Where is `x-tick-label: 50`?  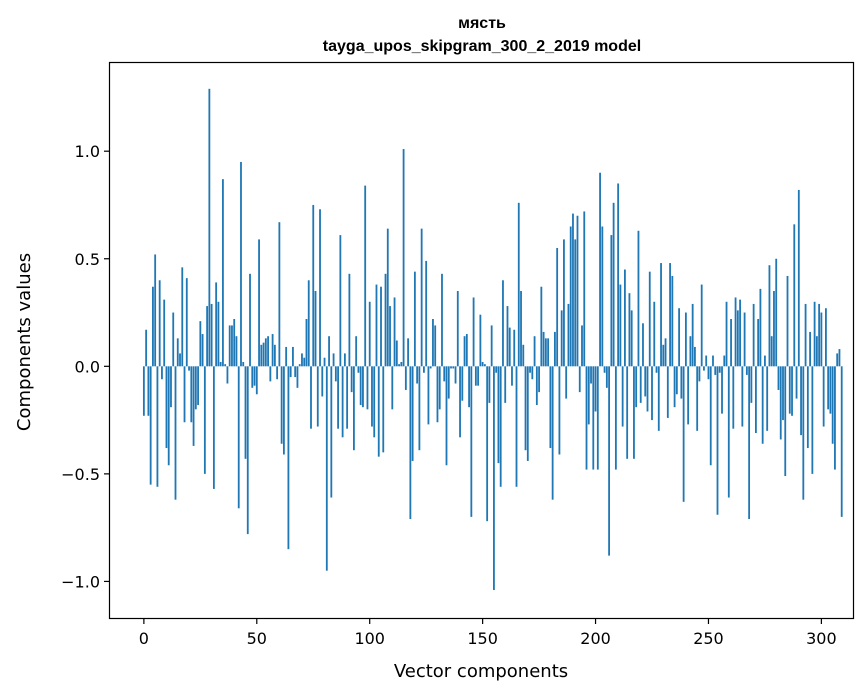
x-tick-label: 50 is located at coordinates (257, 638).